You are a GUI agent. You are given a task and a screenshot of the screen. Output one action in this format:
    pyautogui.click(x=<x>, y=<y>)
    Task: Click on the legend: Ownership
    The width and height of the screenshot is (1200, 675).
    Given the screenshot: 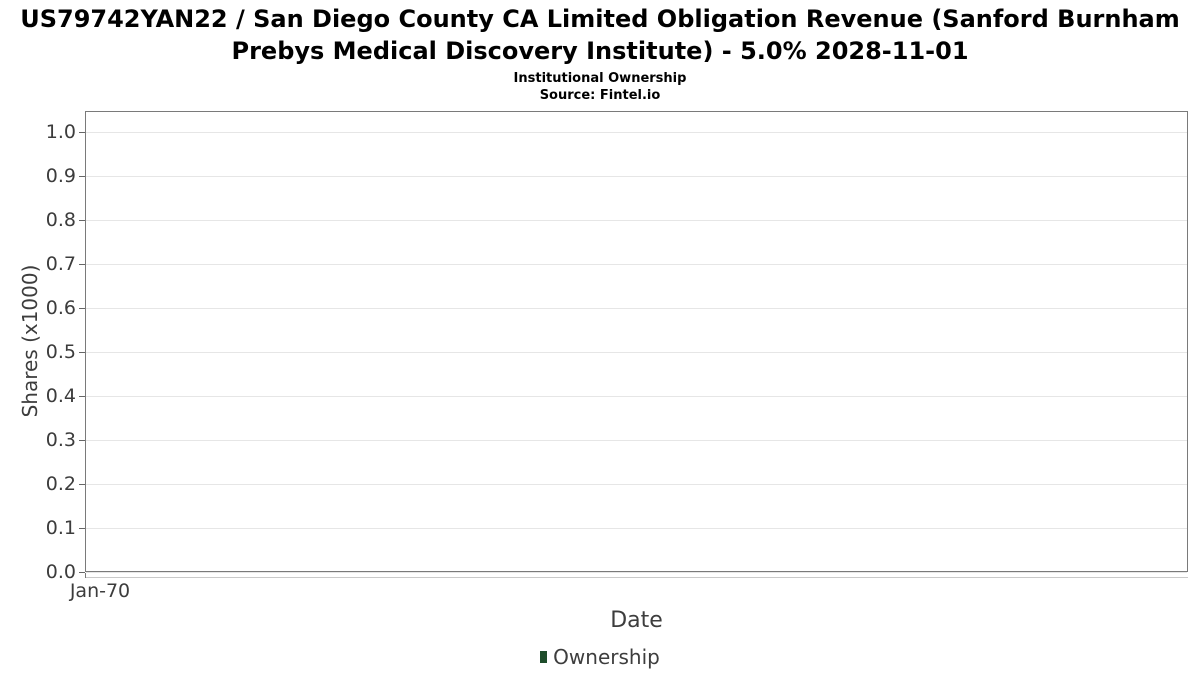 What is the action you would take?
    pyautogui.click(x=600, y=657)
    